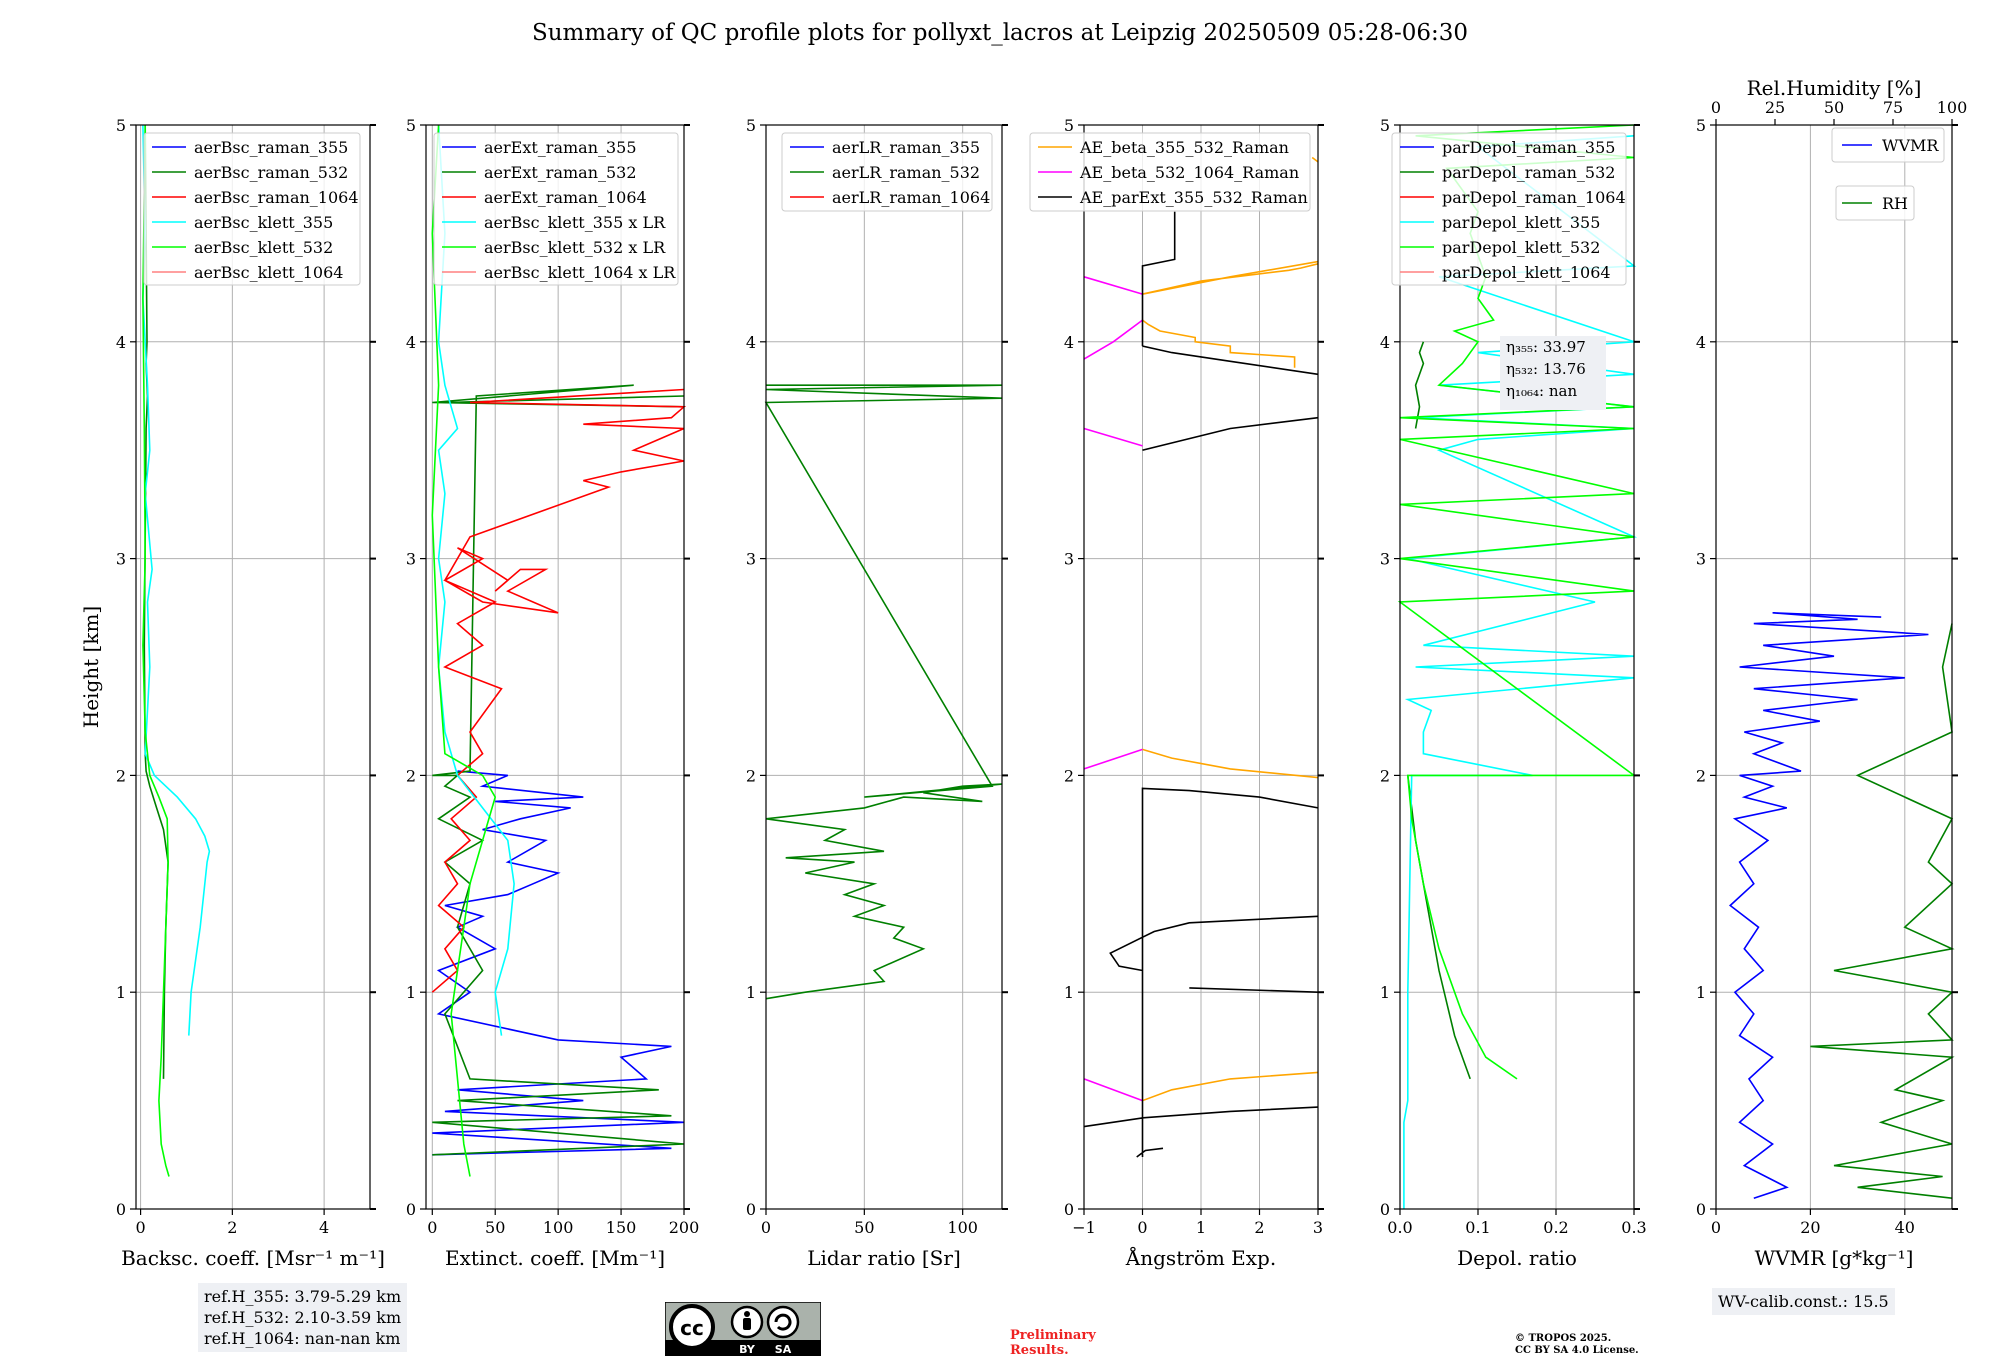 This screenshot has width=2000, height=1360. What do you see at coordinates (303, 1296) in the screenshot?
I see `ref-height-355: ref.H_355: 3.79-5.29 km` at bounding box center [303, 1296].